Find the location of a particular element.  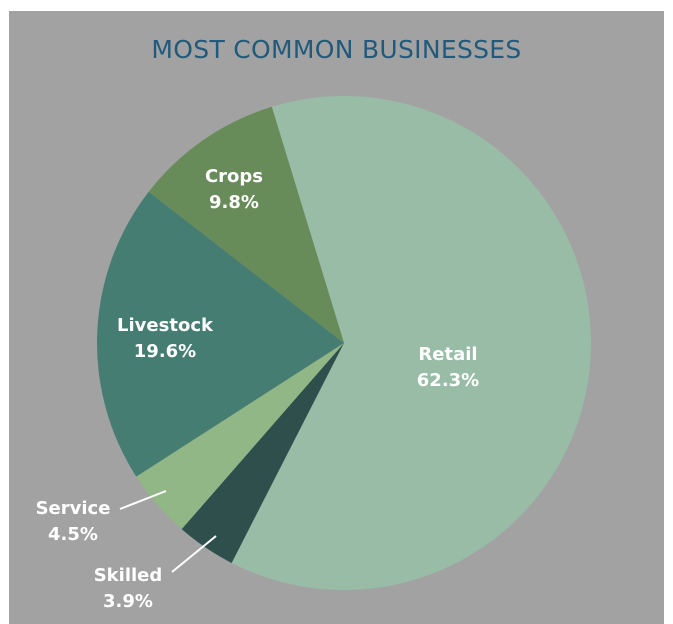

slice-value-skilled: 3.9% is located at coordinates (128, 601).